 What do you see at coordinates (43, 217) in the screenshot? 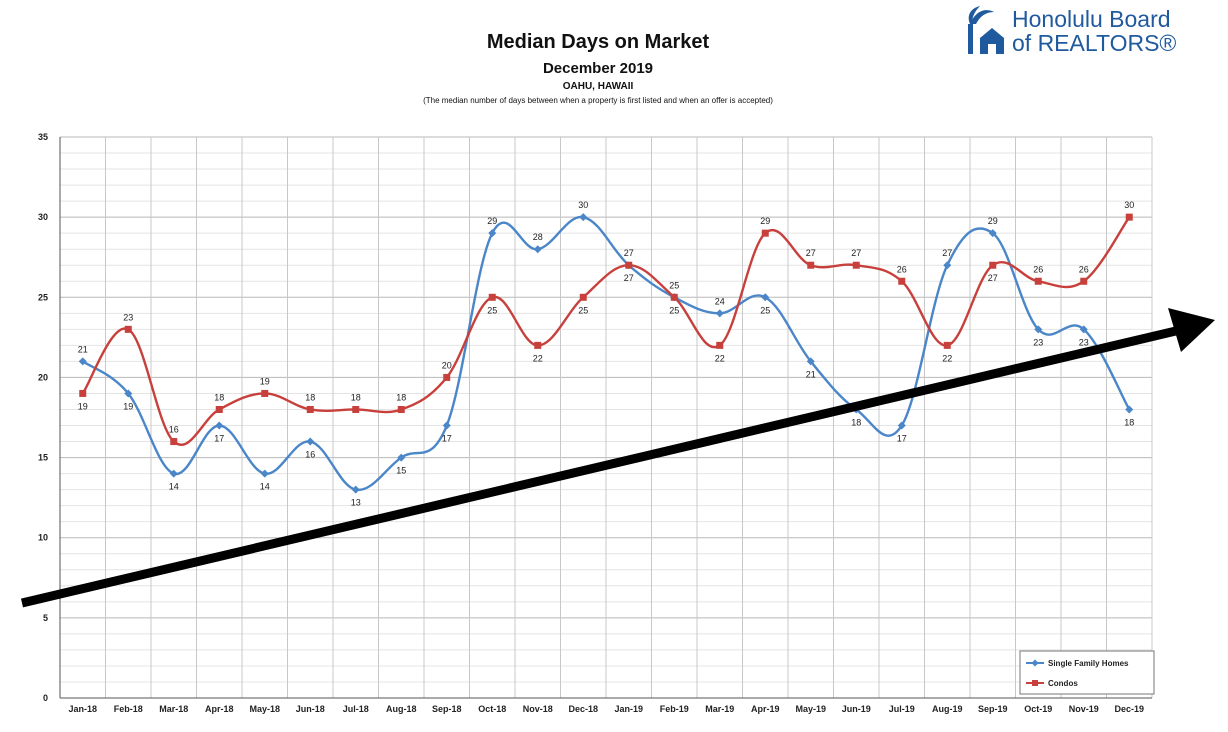
I see `y-tick-label: 30` at bounding box center [43, 217].